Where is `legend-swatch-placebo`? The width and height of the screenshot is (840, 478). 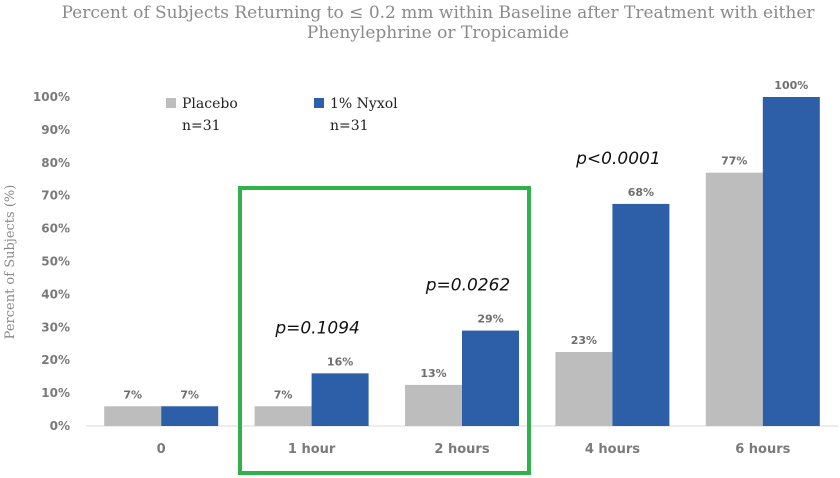 legend-swatch-placebo is located at coordinates (171, 103).